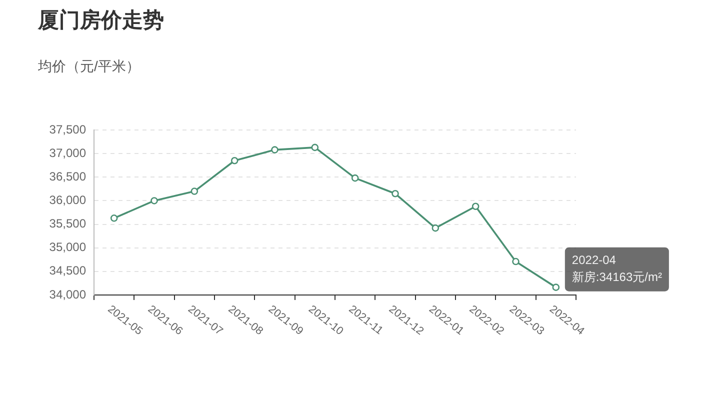  What do you see at coordinates (67, 200) in the screenshot?
I see `y-tick-label: 36,000` at bounding box center [67, 200].